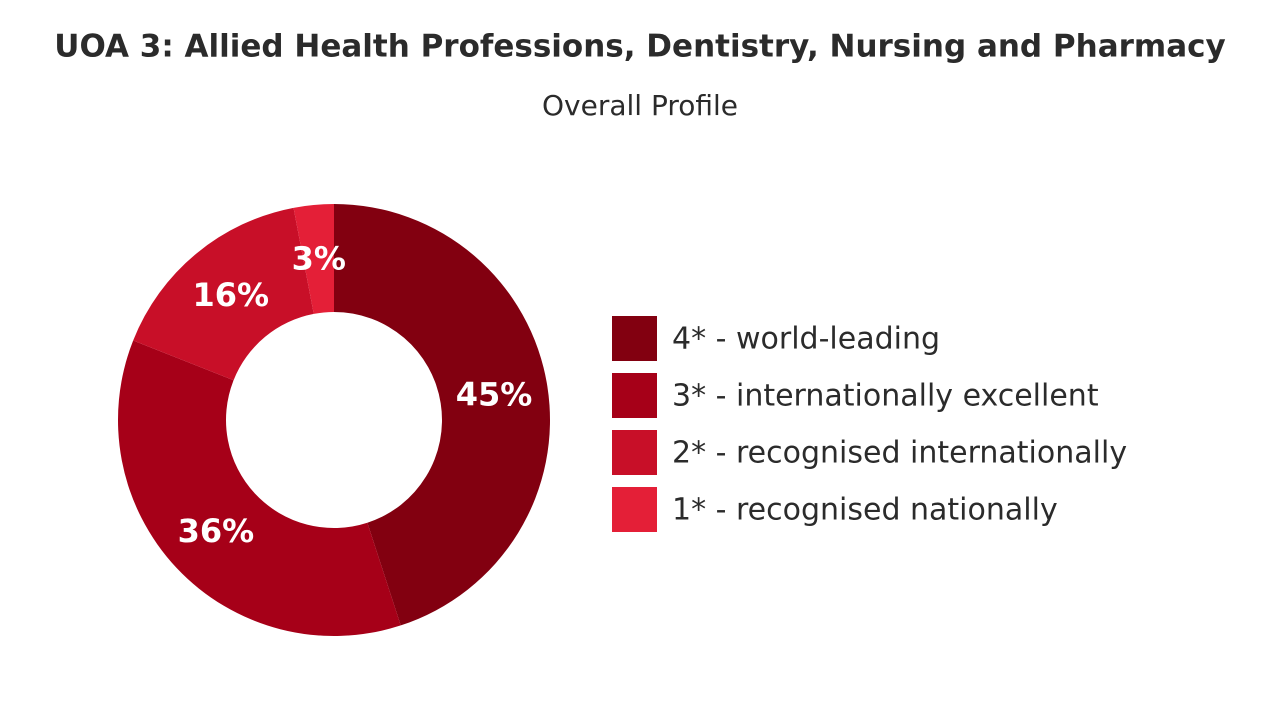  Describe the element at coordinates (885, 396) in the screenshot. I see `legend-label: 3* - internationally excellent` at that location.